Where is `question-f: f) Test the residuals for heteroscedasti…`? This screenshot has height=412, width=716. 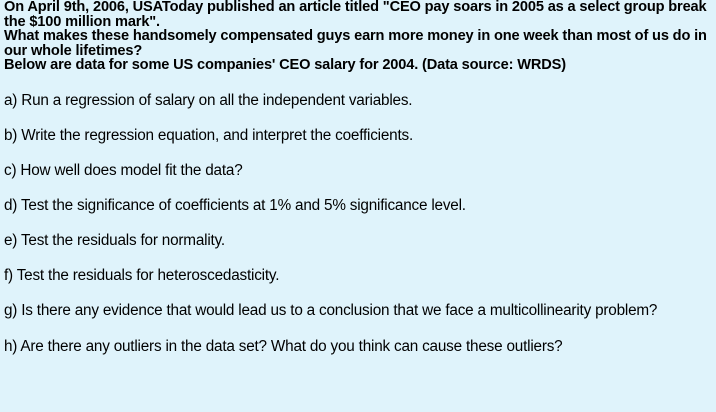 question-f: f) Test the residuals for heteroscedasti… is located at coordinates (142, 275).